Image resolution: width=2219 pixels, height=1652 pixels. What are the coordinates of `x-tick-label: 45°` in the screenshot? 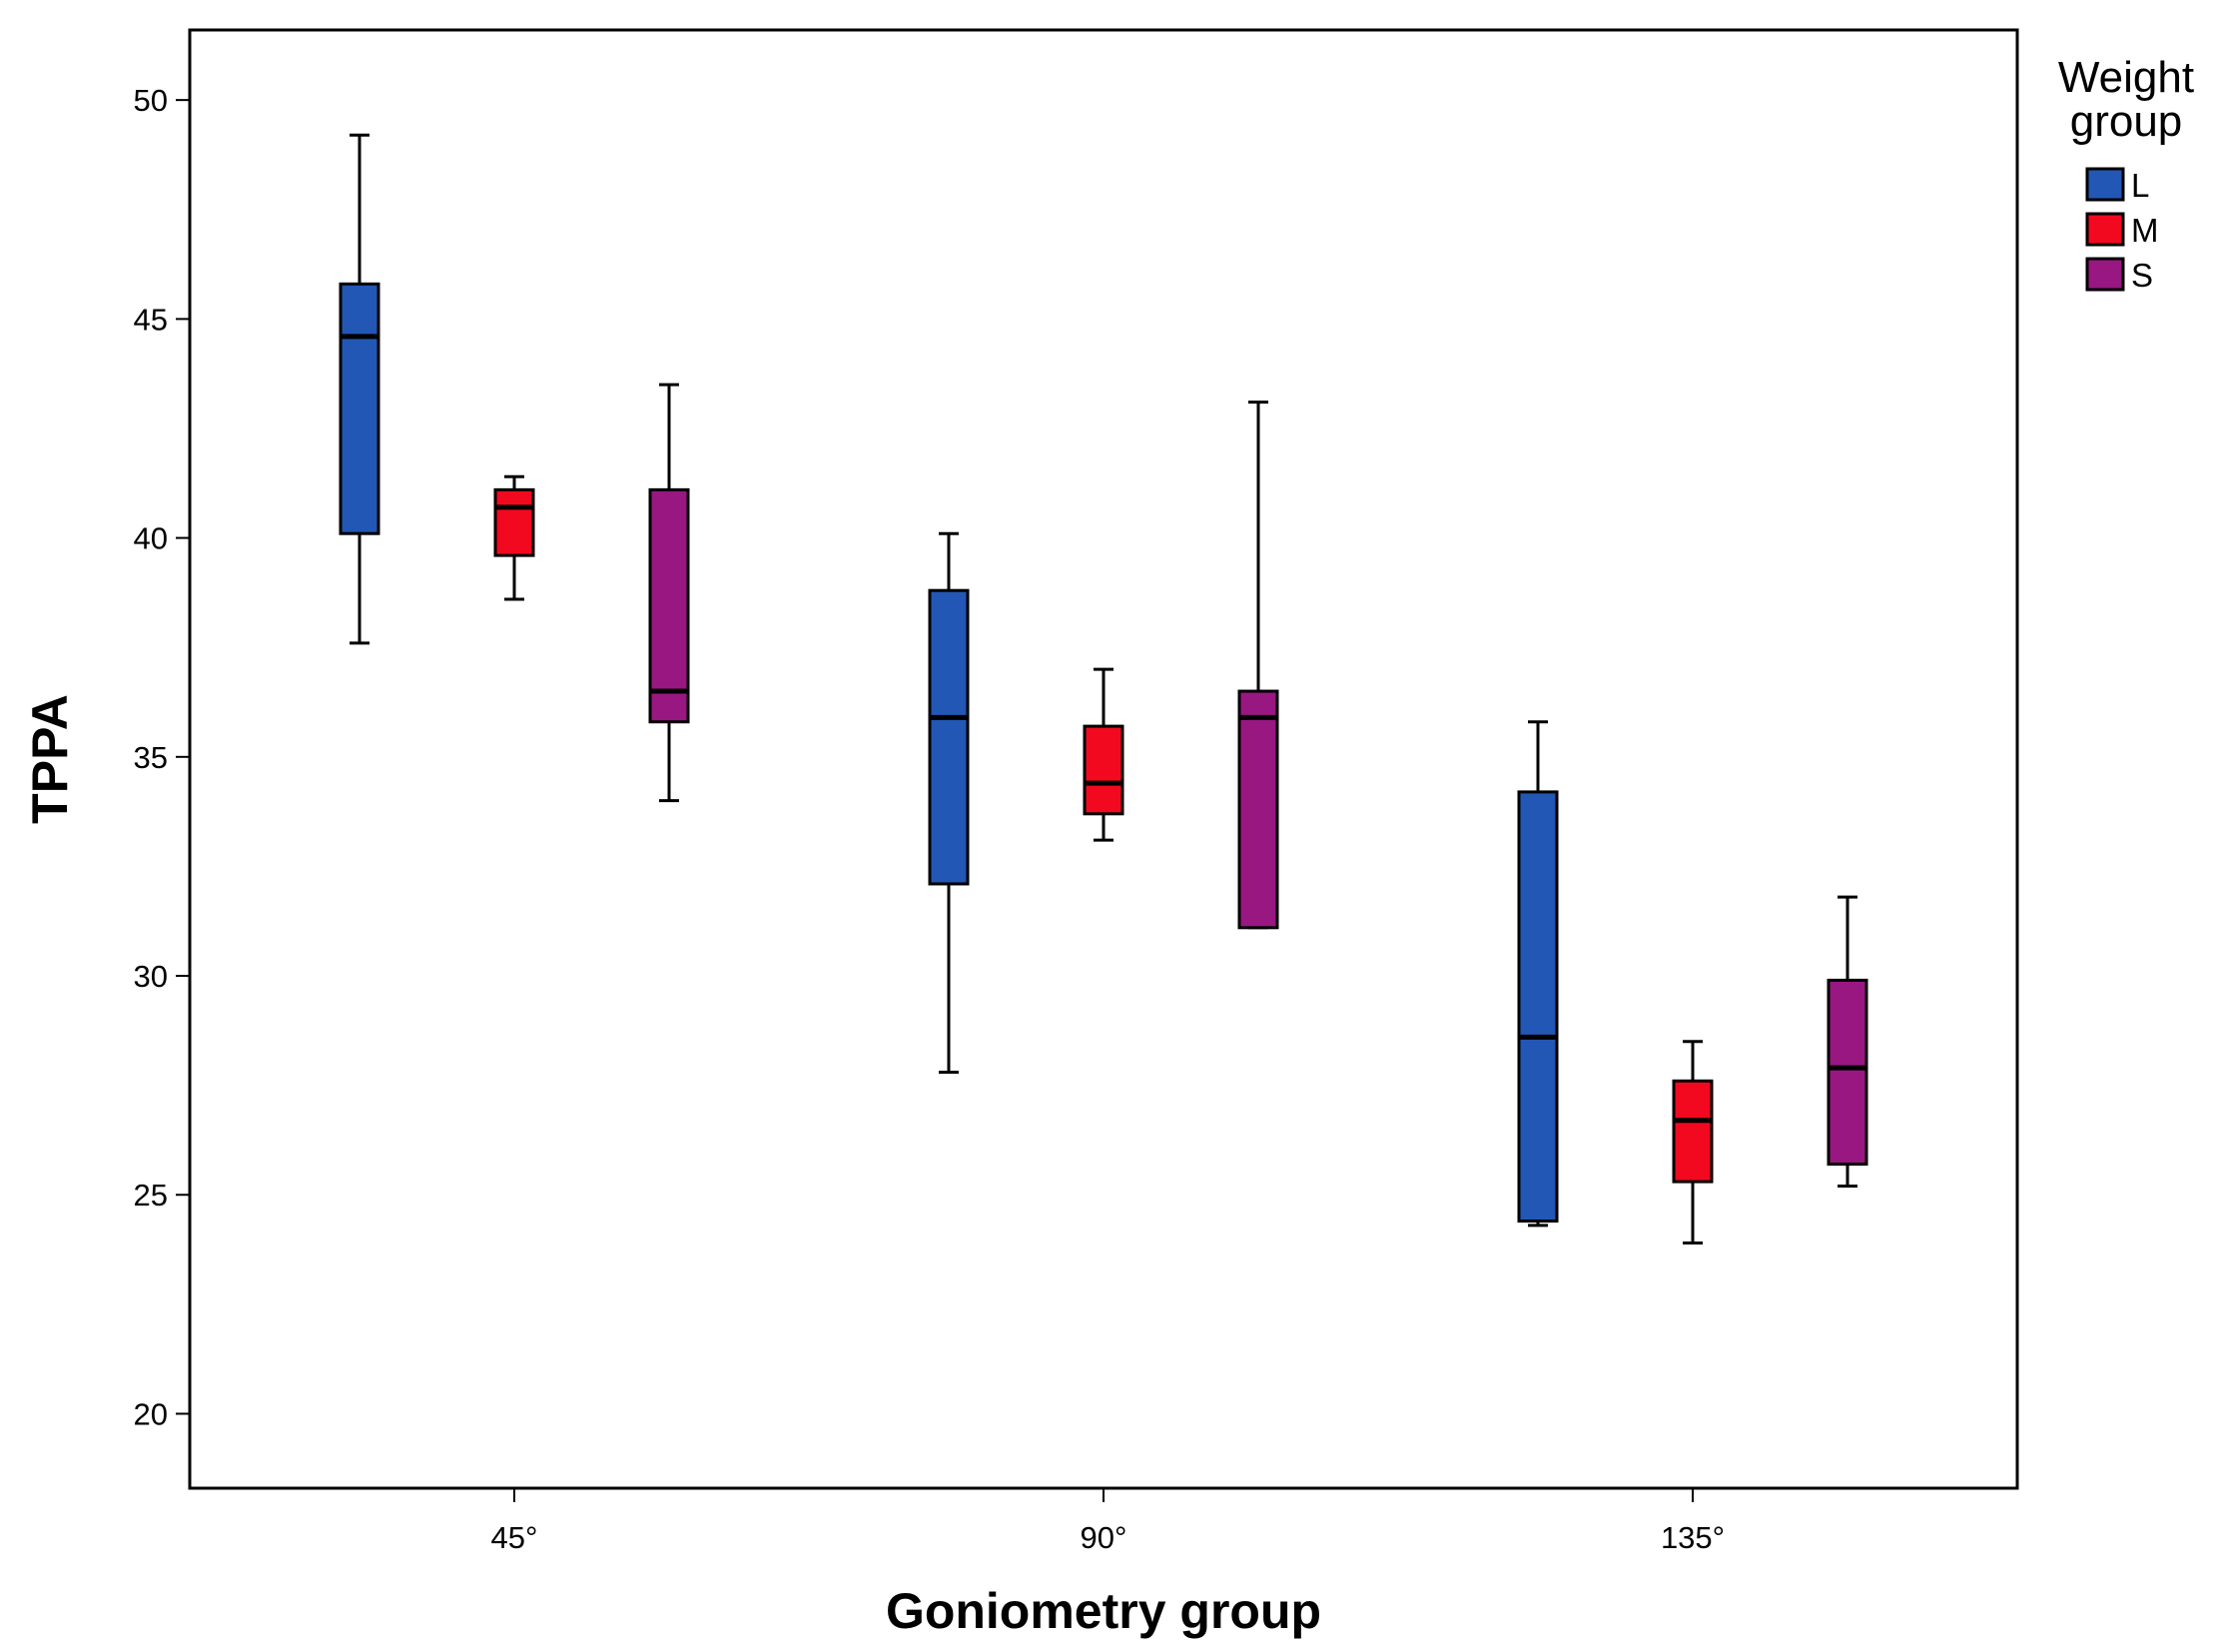 It's located at (514, 1537).